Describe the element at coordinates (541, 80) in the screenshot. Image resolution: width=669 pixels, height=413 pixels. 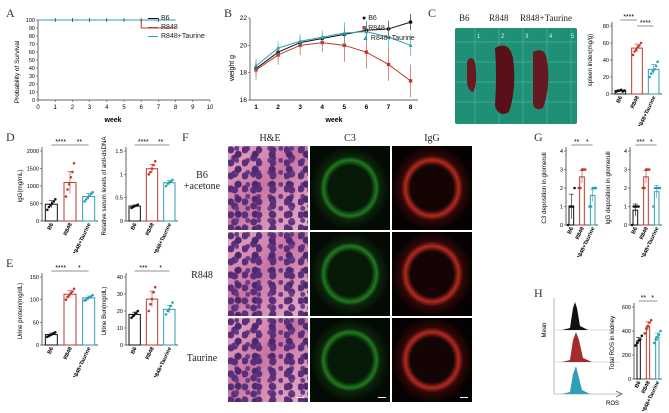
I see `spleen-taurine` at that location.